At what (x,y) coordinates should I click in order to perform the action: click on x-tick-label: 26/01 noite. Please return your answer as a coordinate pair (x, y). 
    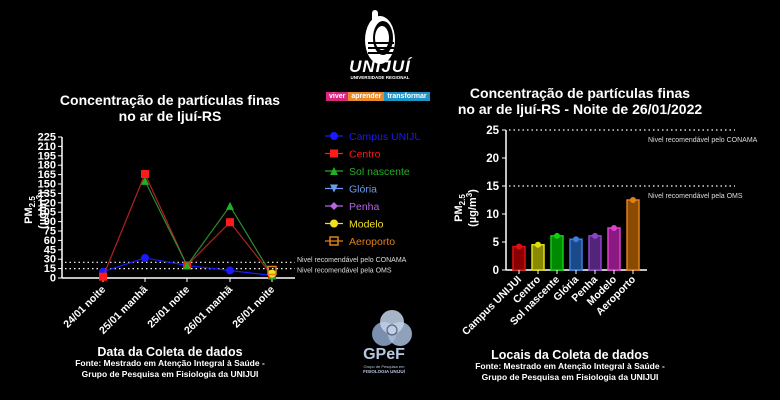
    Looking at the image, I should click on (253, 307).